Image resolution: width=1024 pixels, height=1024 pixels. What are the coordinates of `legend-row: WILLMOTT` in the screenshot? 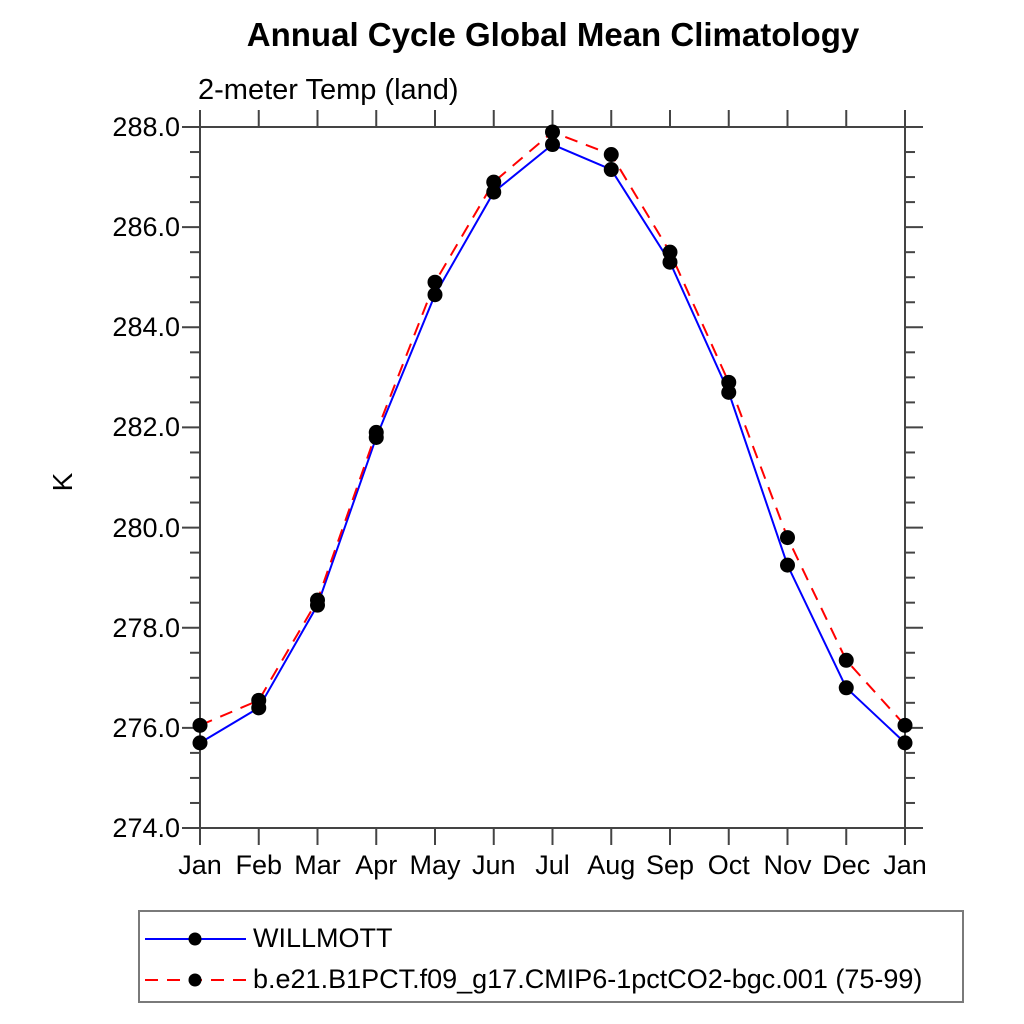 It's located at (551, 938).